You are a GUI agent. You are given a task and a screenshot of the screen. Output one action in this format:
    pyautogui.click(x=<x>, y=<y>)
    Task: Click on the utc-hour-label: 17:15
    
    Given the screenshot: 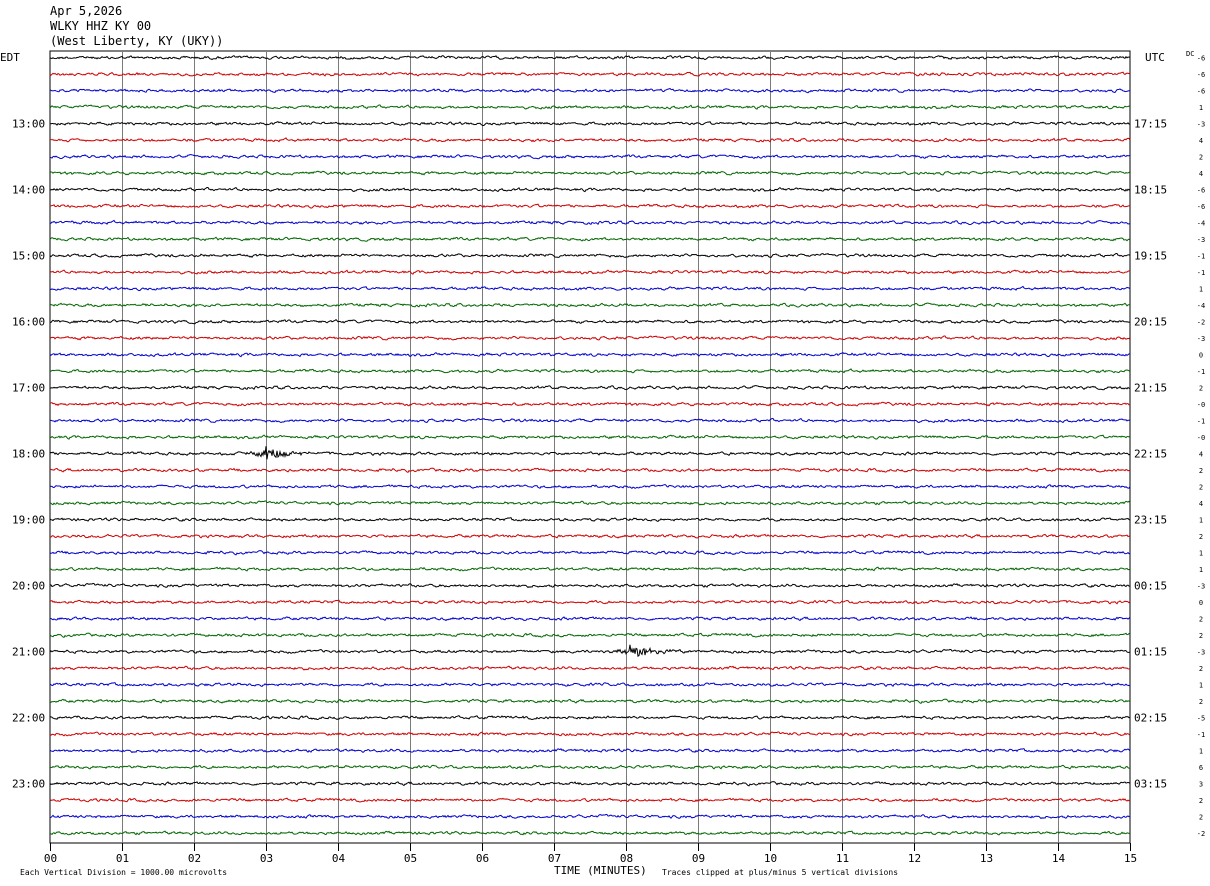 What is the action you would take?
    pyautogui.click(x=1150, y=124)
    